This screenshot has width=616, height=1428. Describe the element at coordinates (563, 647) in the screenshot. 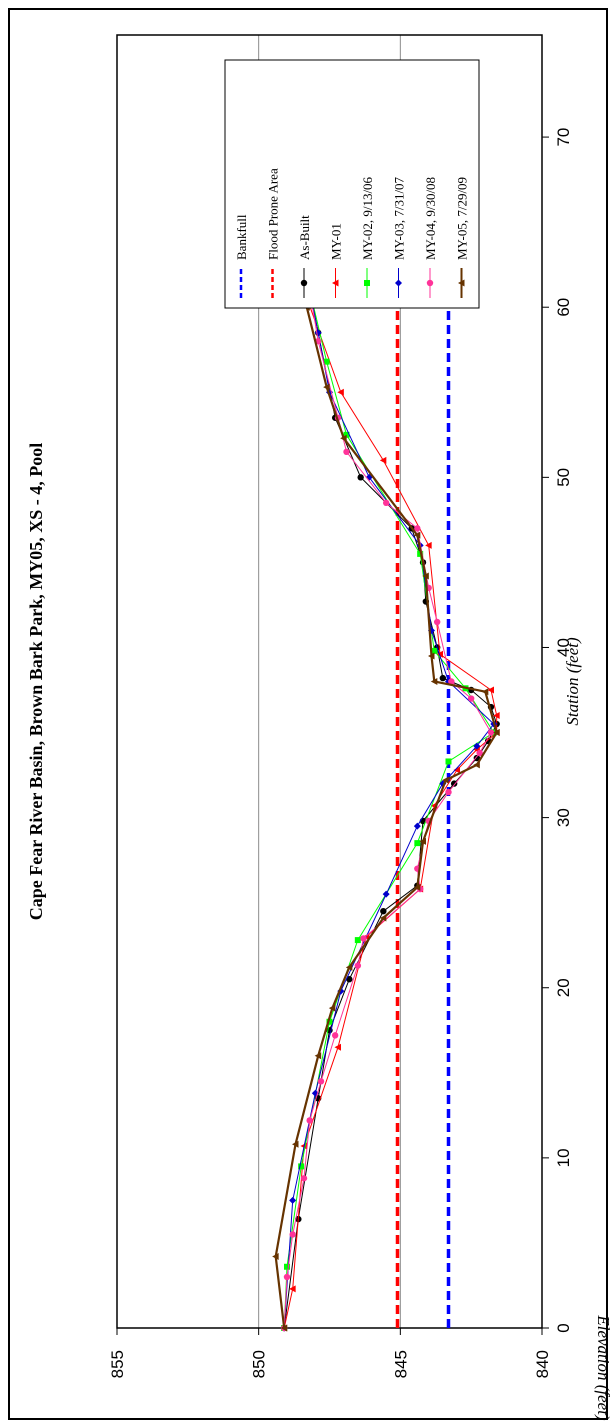

I see `x-tick-label-40: 40` at that location.